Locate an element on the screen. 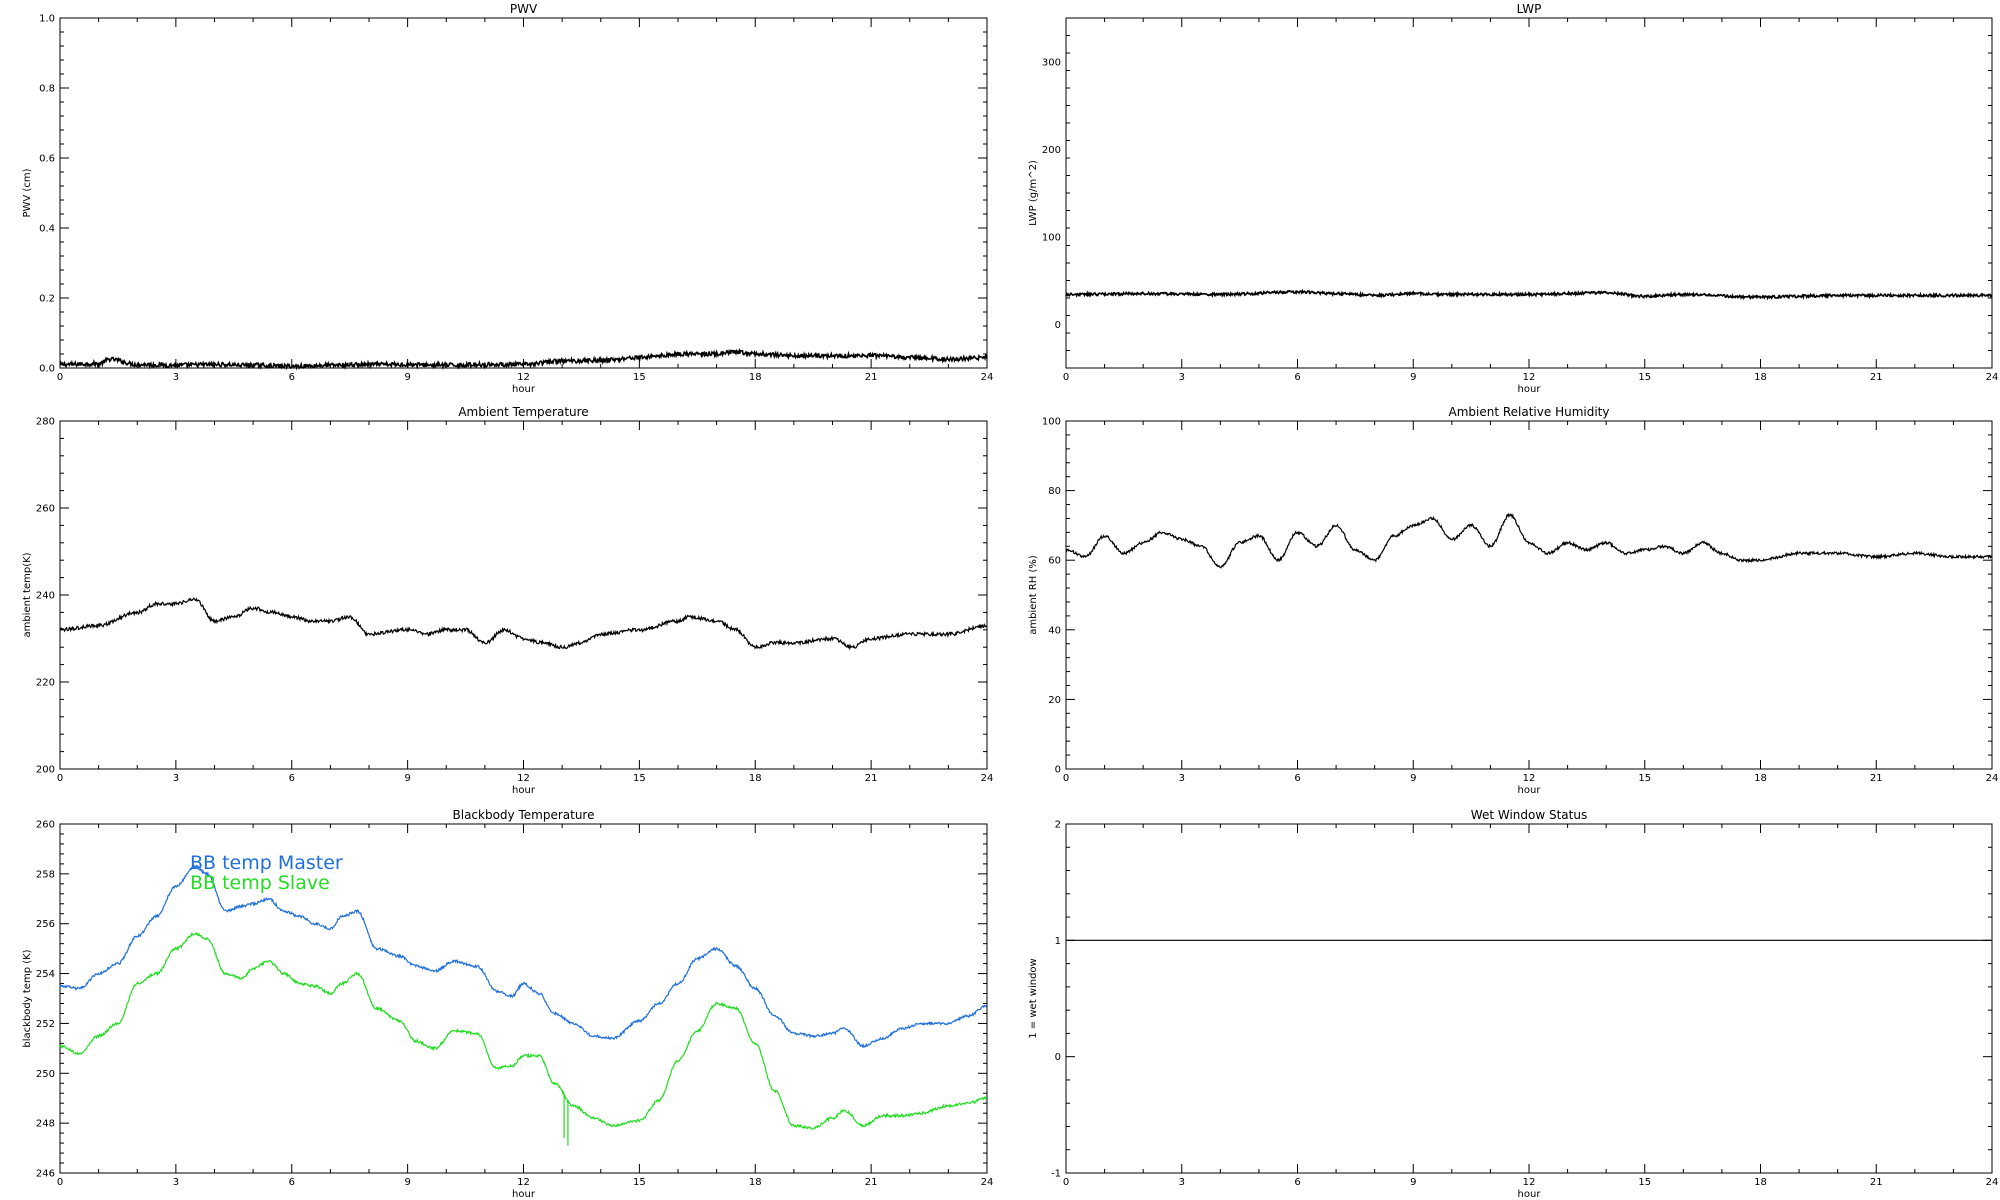 This screenshot has width=2000, height=1200. chart-title: Wet Window Status is located at coordinates (1529, 815).